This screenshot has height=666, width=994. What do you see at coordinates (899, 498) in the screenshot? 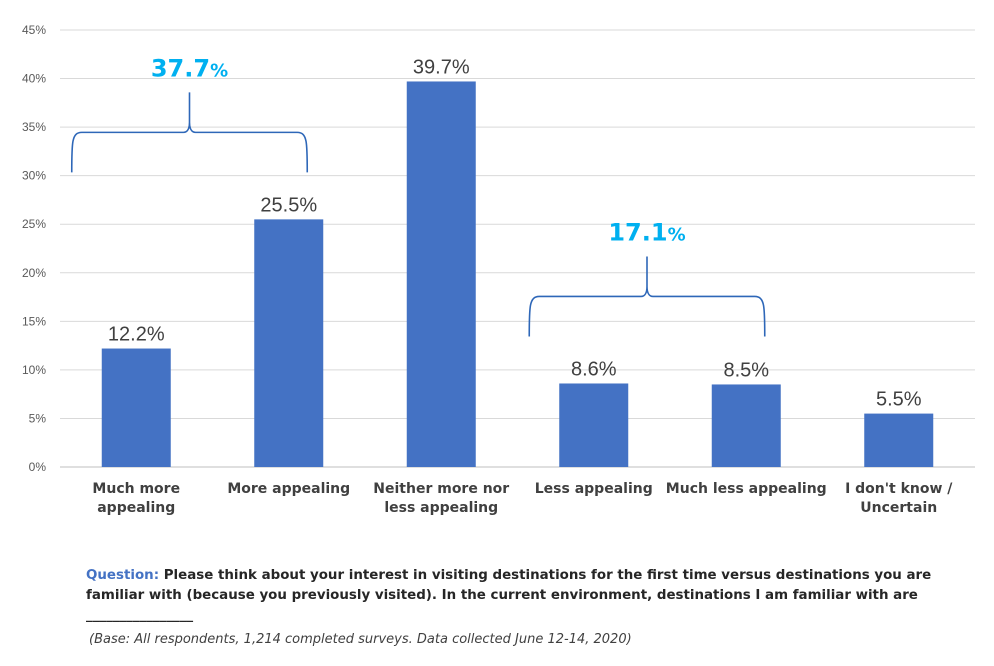
I see `x-tick-label: I don't know / Uncertain` at bounding box center [899, 498].